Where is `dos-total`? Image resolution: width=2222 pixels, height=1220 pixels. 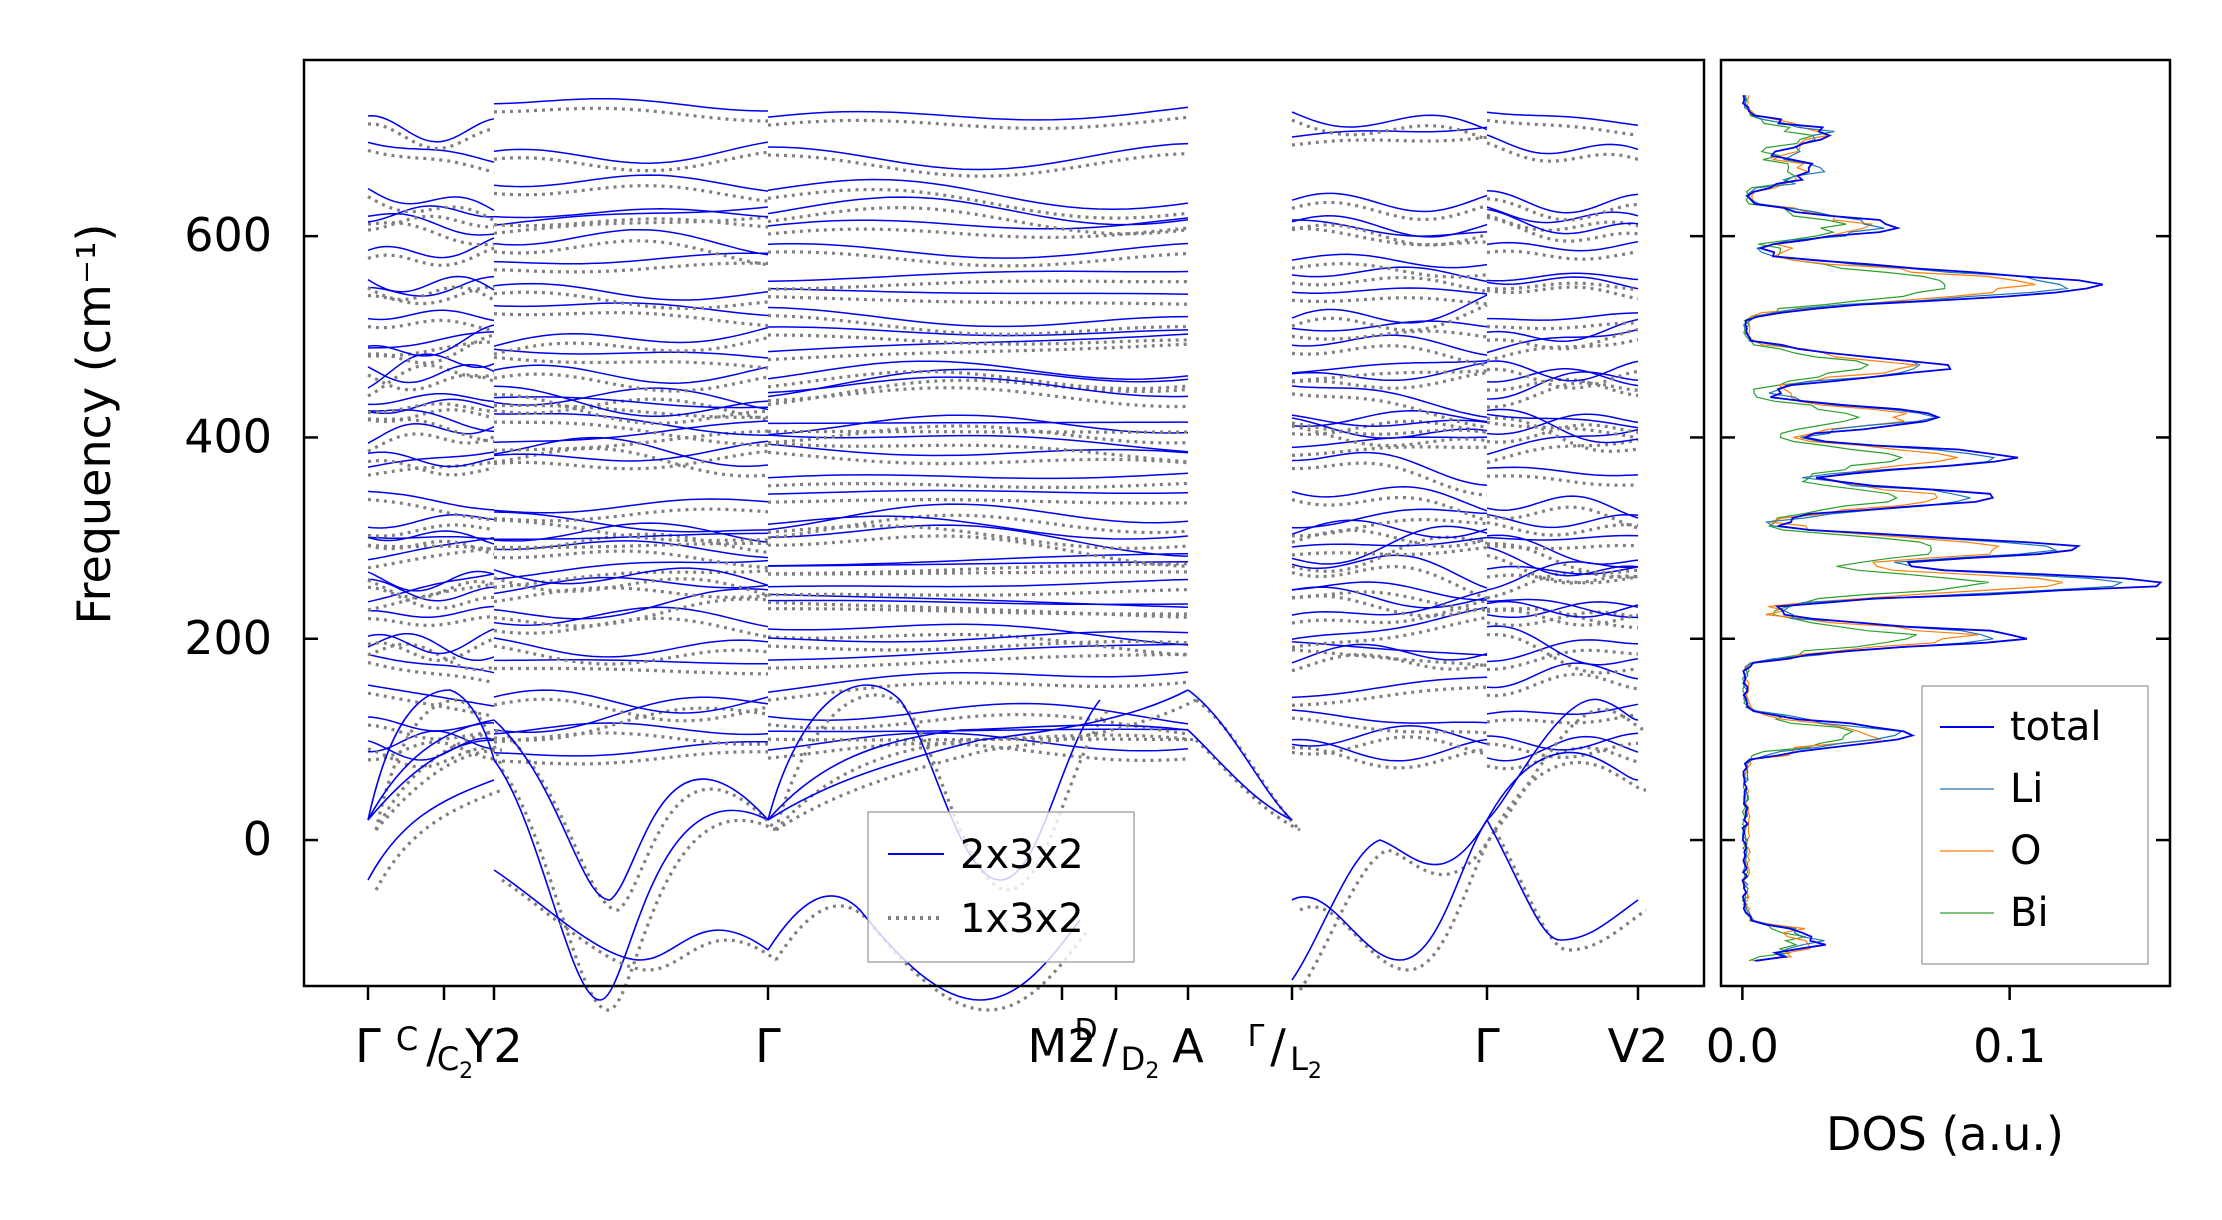 dos-total is located at coordinates (1952, 528).